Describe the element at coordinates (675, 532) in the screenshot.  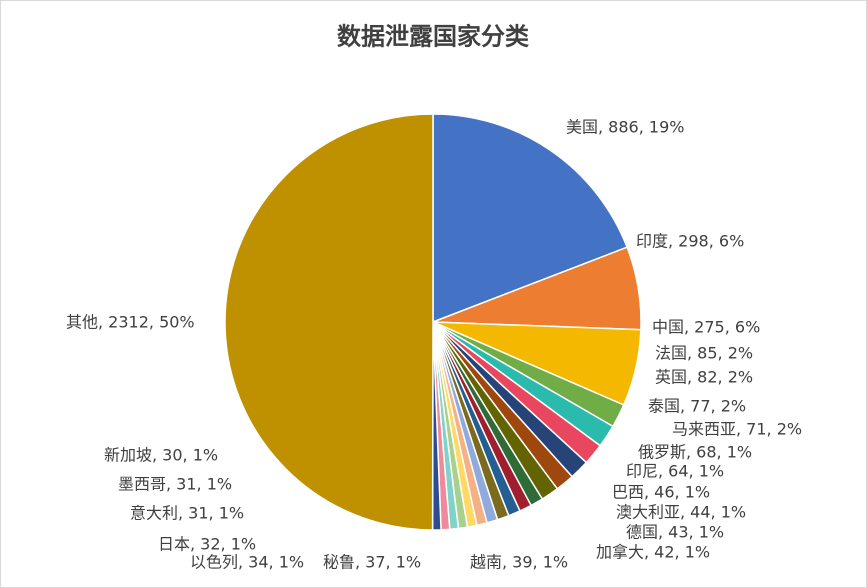
I see `data-label: 德国, 43, 1%` at that location.